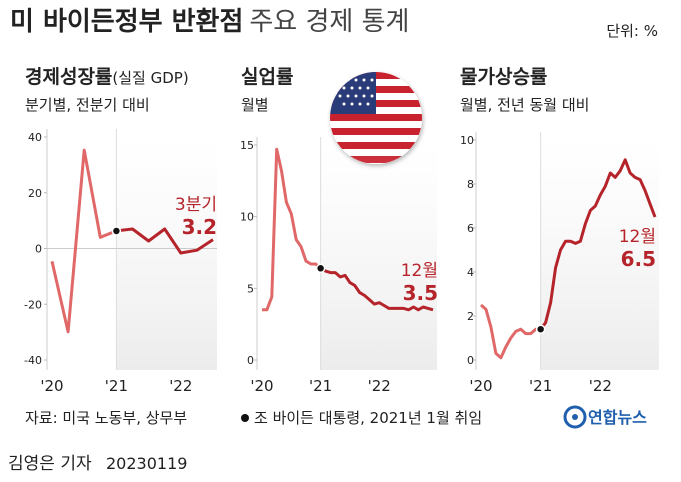 This screenshot has width=681, height=482. What do you see at coordinates (617, 417) in the screenshot?
I see `logo-text: 연합뉴스` at bounding box center [617, 417].